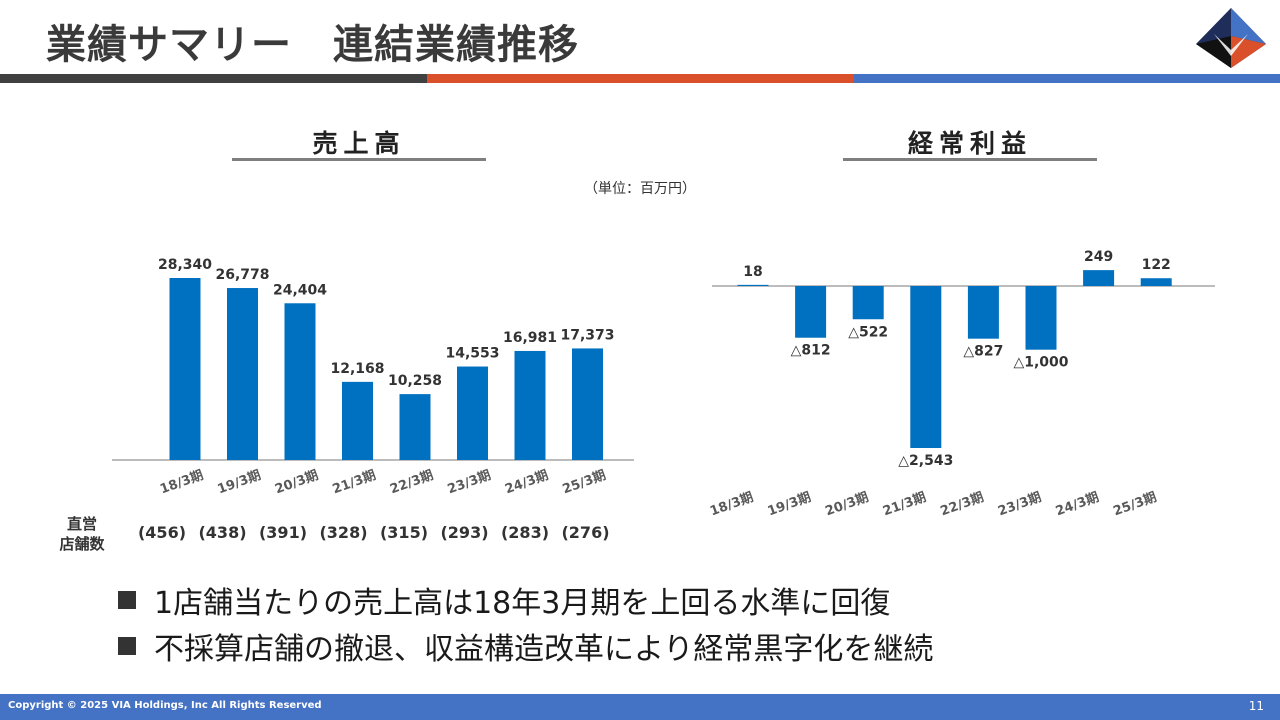 This screenshot has height=720, width=1280. I want to click on sales-heading: 売上高, so click(359, 143).